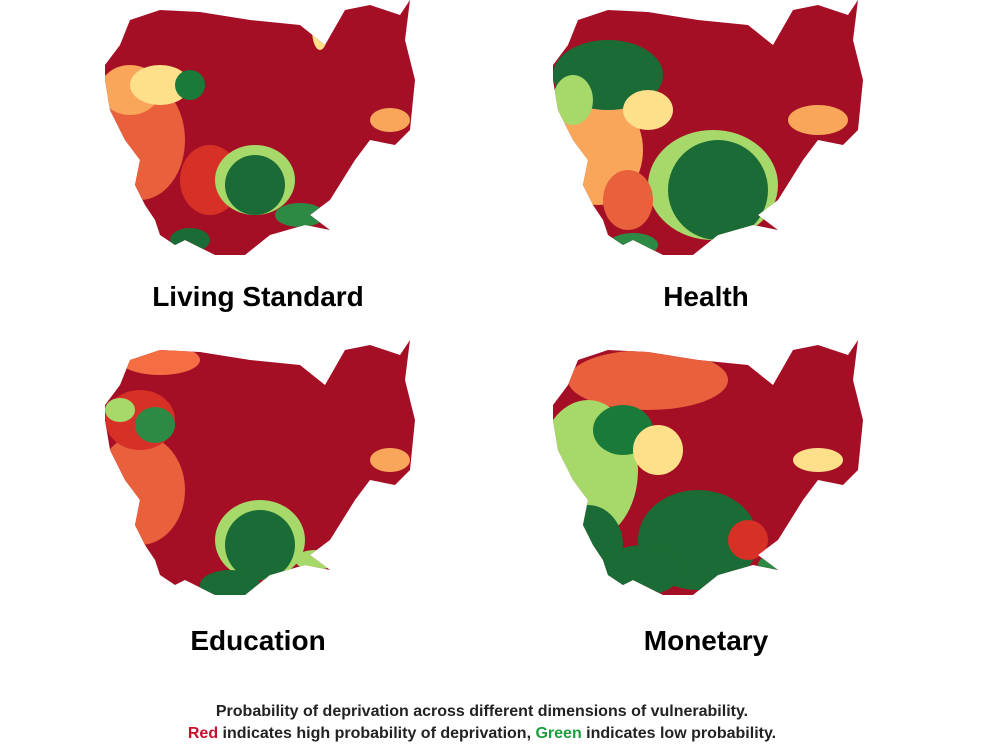  Describe the element at coordinates (257, 640) in the screenshot. I see `panel-title: Education` at that location.